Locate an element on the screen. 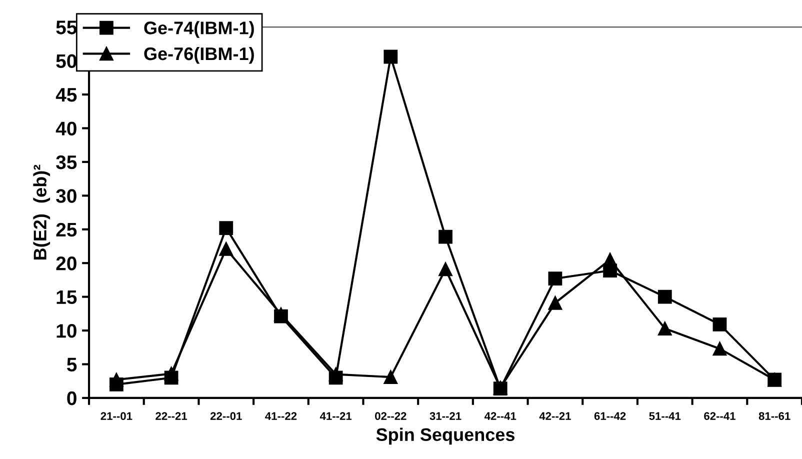 The width and height of the screenshot is (802, 459). legend-label: Ge-74(IBM-1) is located at coordinates (199, 29).